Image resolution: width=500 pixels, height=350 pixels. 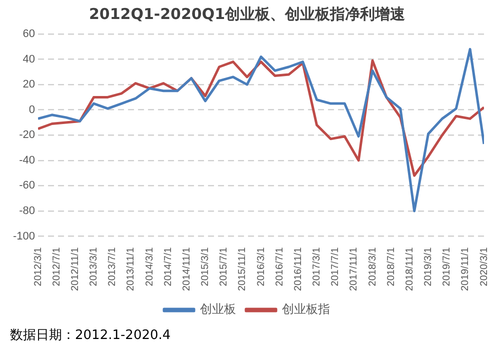 What do you see at coordinates (391, 266) in the screenshot?
I see `x-tick-label: 2018/7/1` at bounding box center [391, 266].